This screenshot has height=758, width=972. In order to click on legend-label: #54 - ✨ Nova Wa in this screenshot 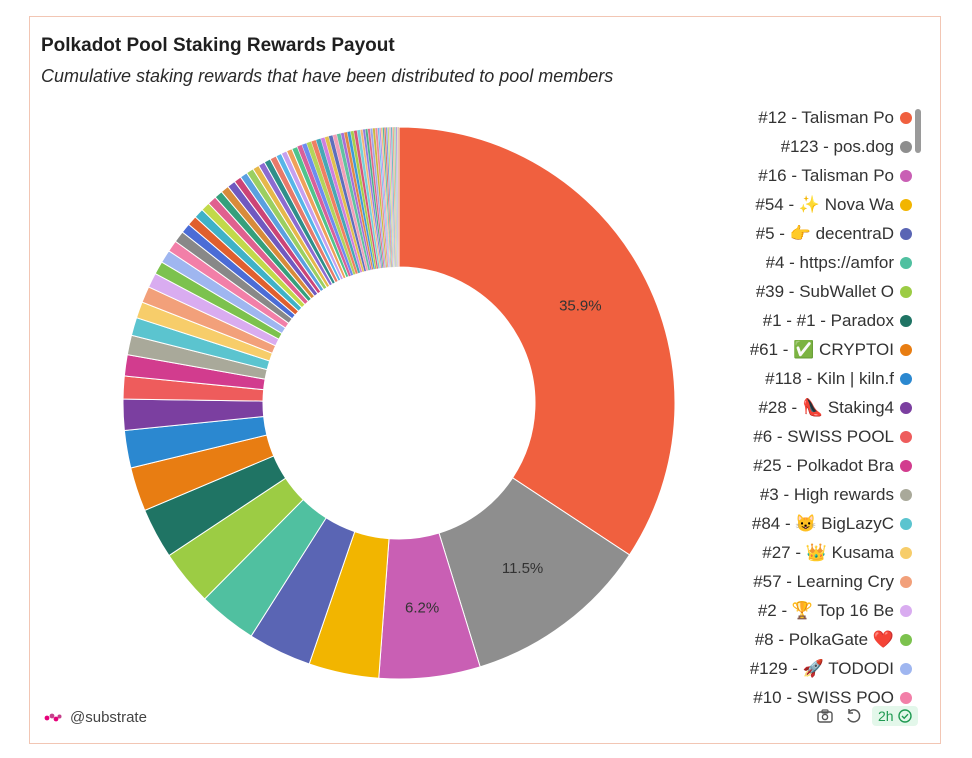, I will do `click(824, 204)`.